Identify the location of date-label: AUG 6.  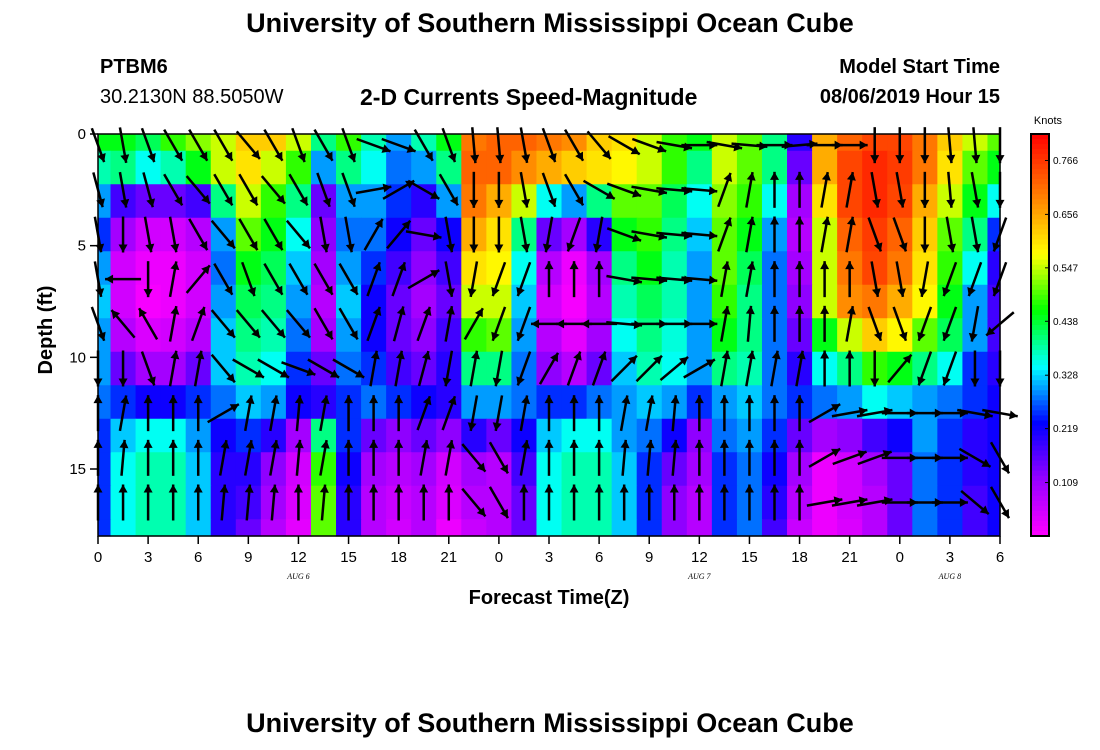
(297, 576).